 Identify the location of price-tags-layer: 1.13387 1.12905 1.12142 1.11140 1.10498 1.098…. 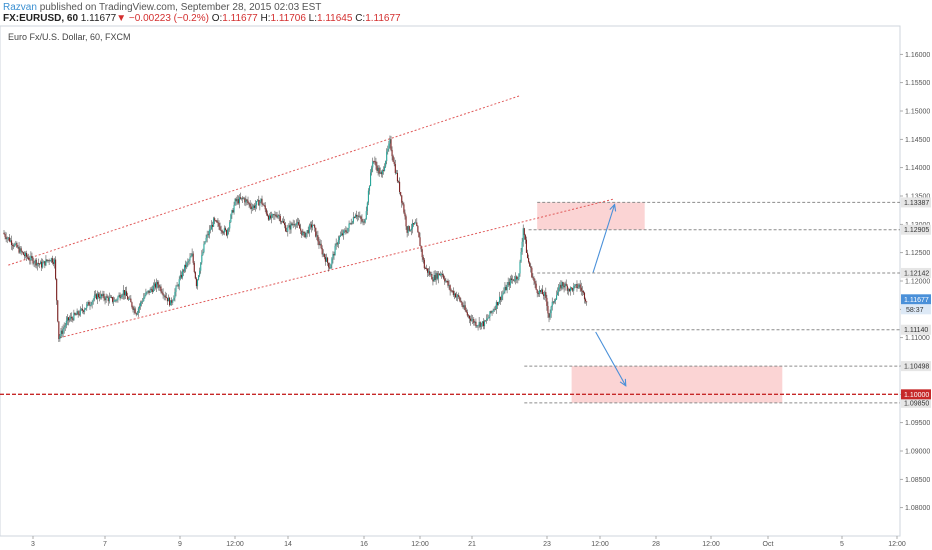
(916, 302).